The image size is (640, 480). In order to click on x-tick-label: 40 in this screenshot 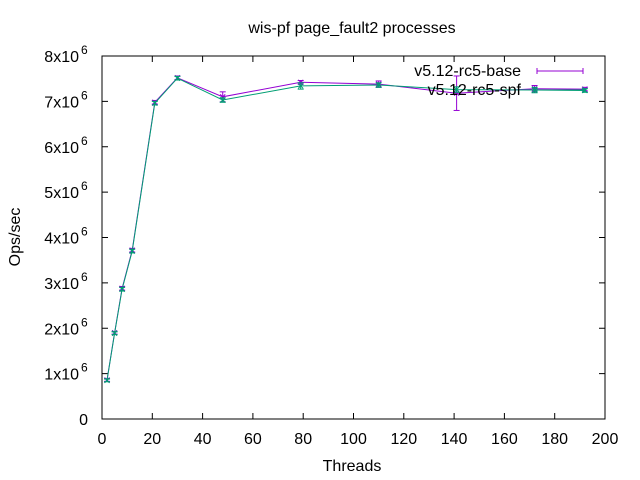, I will do `click(203, 439)`.